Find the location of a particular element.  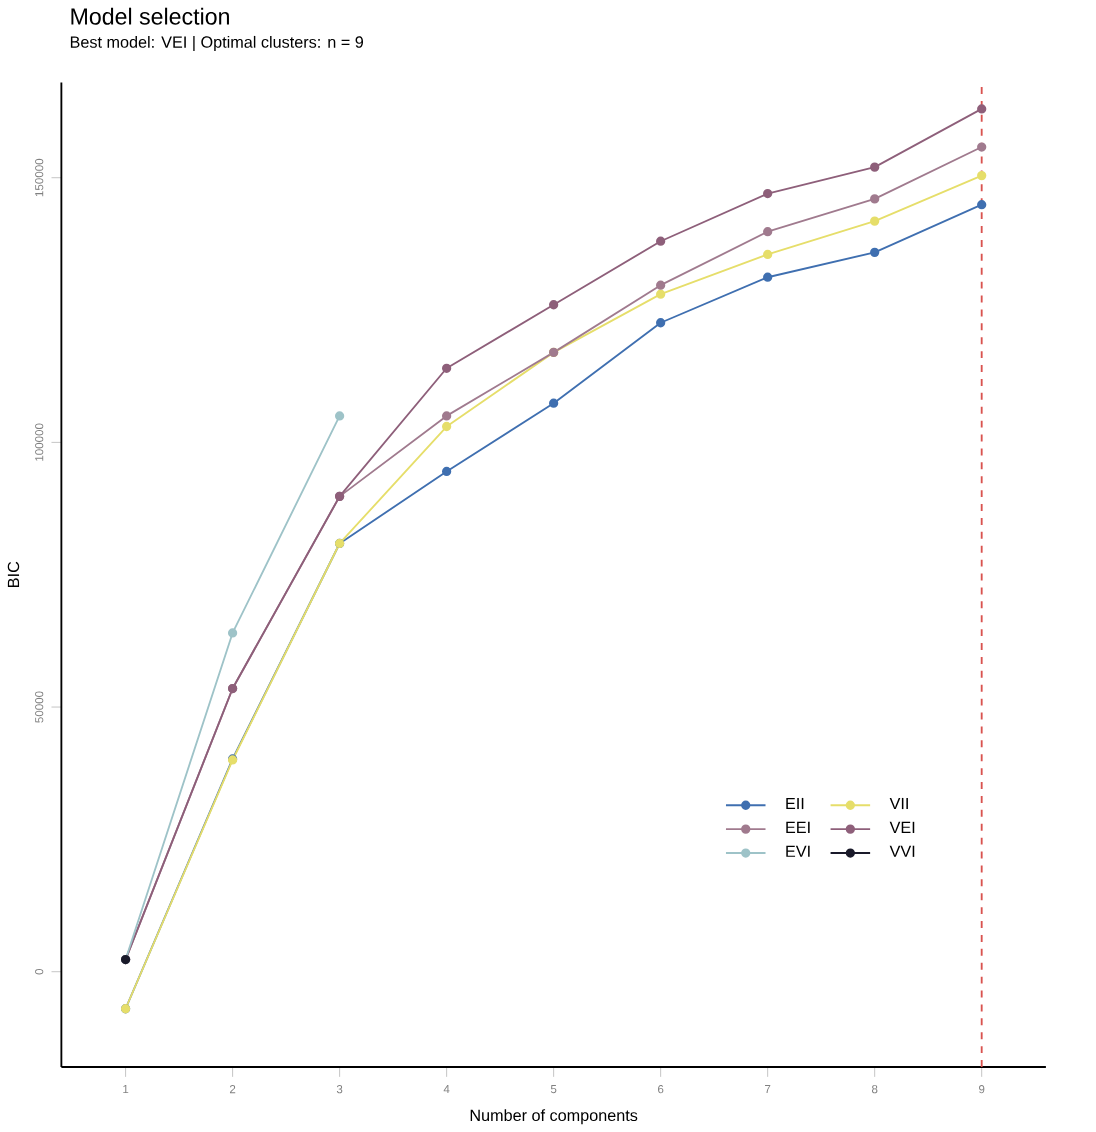

x-axis-title: Number of components is located at coordinates (554, 1117).